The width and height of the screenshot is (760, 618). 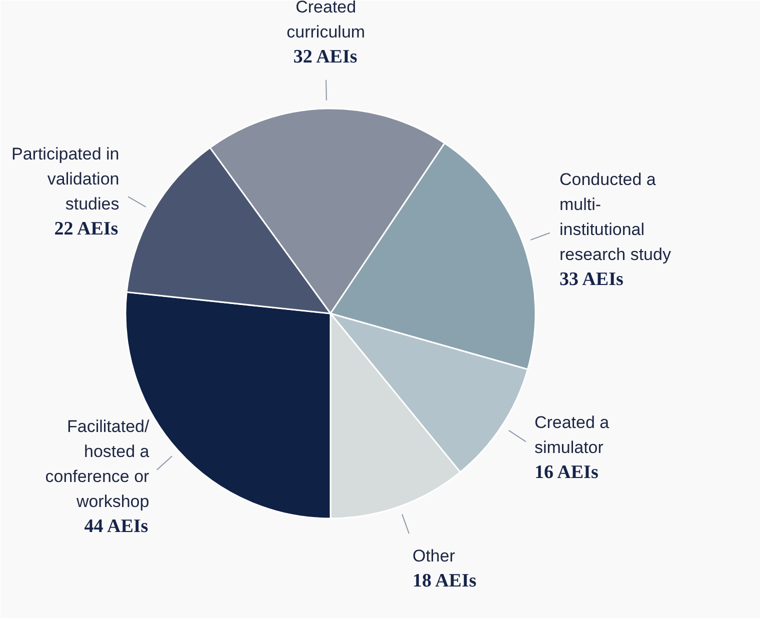 I want to click on slice-label: Created a simulator, so click(x=572, y=434).